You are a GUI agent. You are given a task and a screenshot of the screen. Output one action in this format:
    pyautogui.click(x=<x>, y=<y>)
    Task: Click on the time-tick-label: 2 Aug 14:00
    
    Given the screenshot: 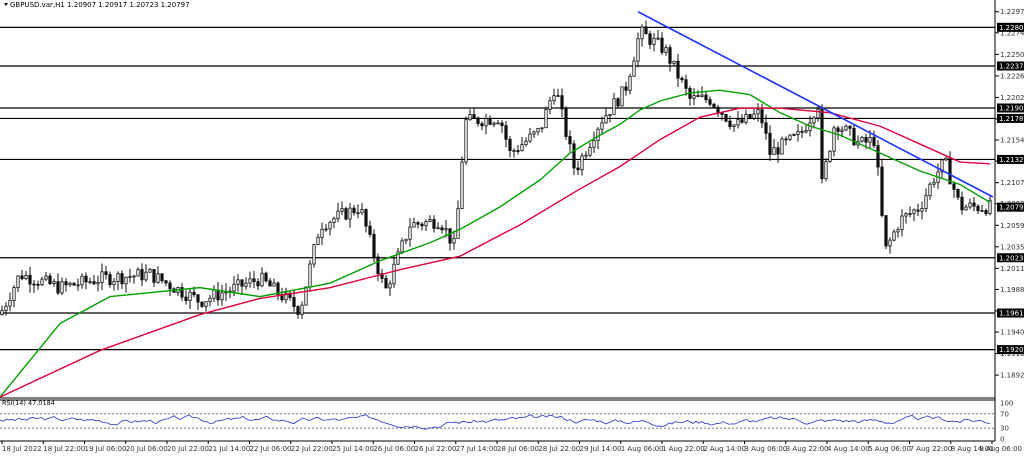 What is the action you would take?
    pyautogui.click(x=724, y=449)
    